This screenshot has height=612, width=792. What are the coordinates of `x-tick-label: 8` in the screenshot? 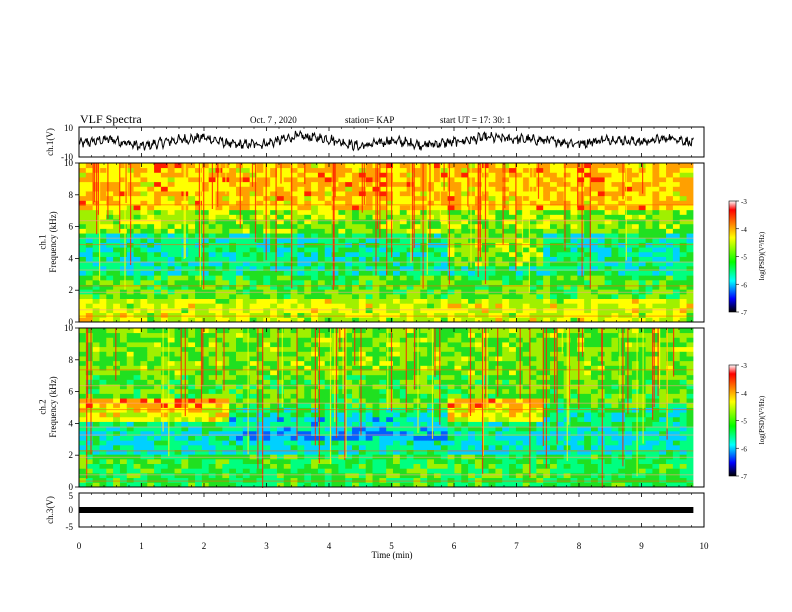 It's located at (579, 546).